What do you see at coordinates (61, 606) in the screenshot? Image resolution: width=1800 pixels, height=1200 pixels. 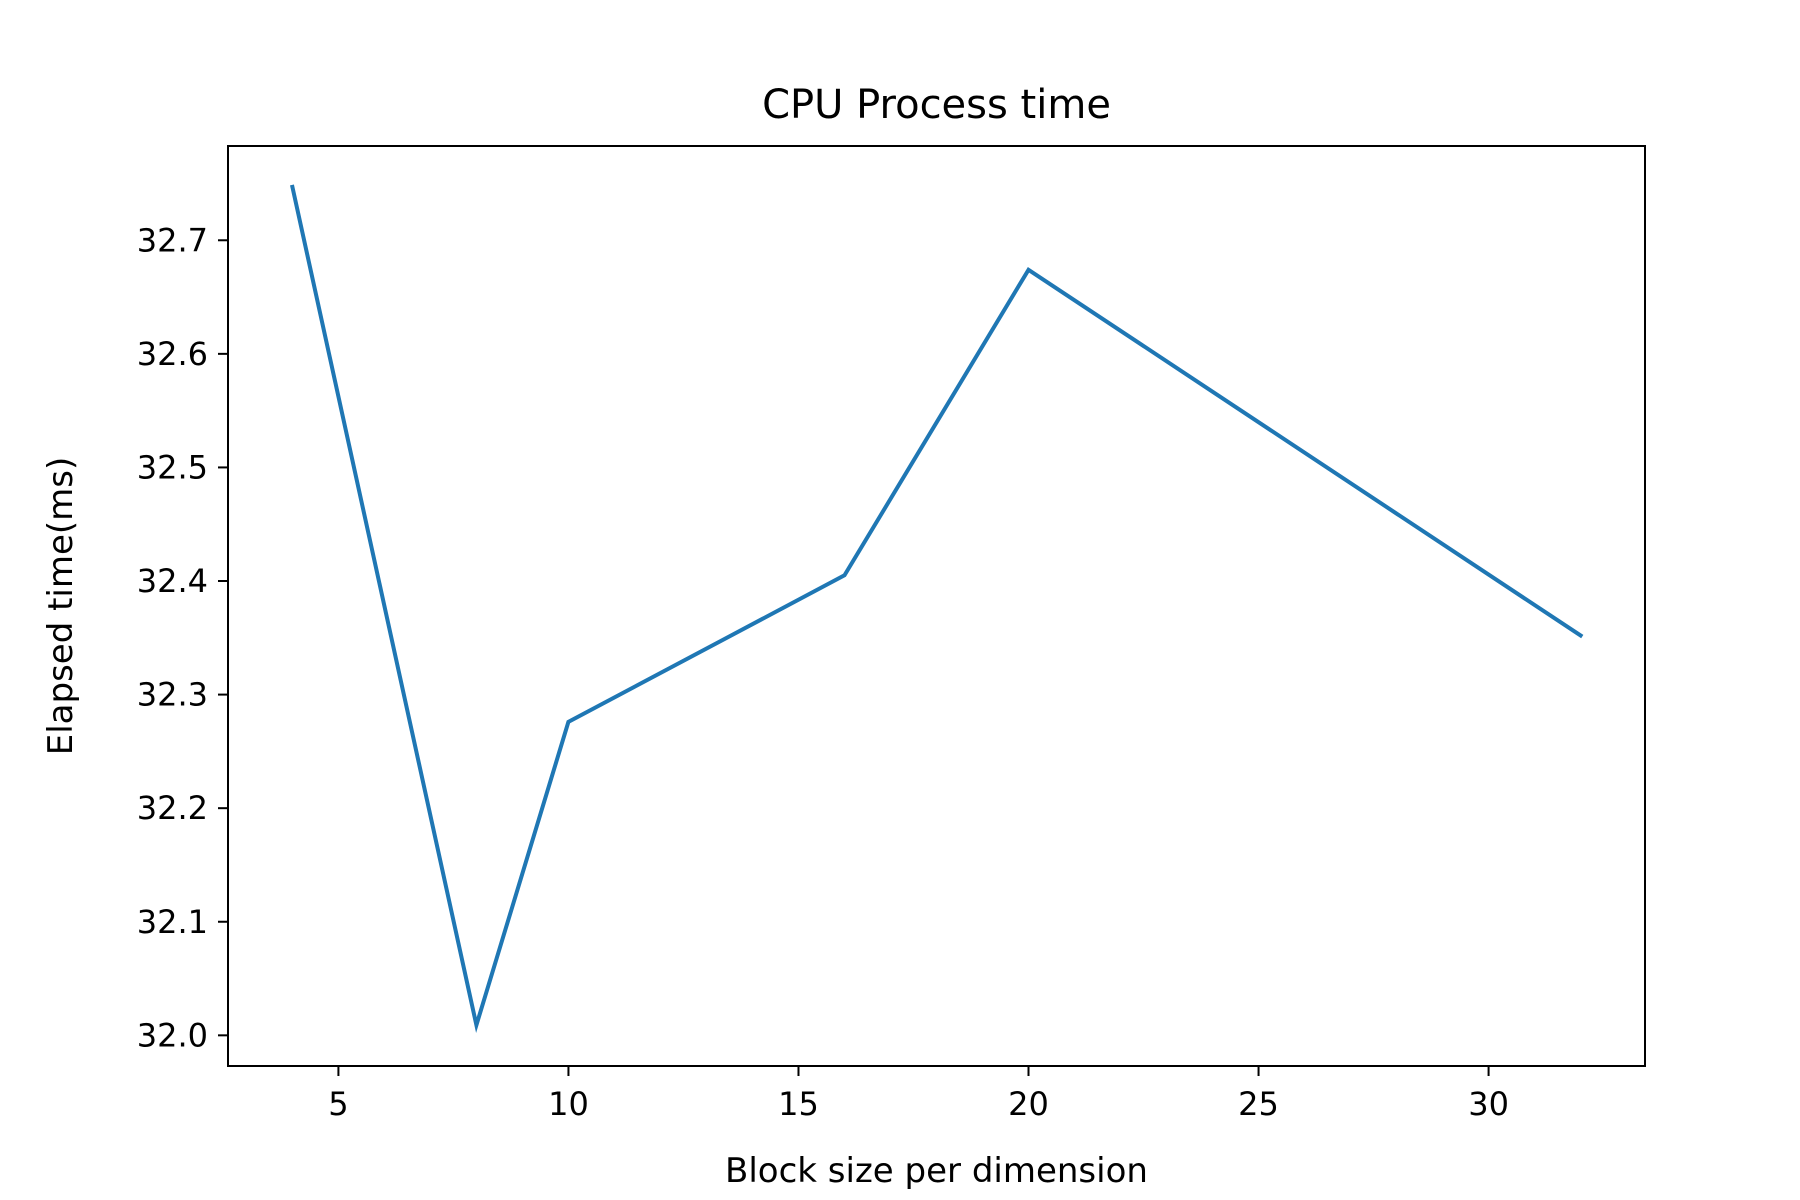 I see `y-axis-label: Elapsed time(ms)` at bounding box center [61, 606].